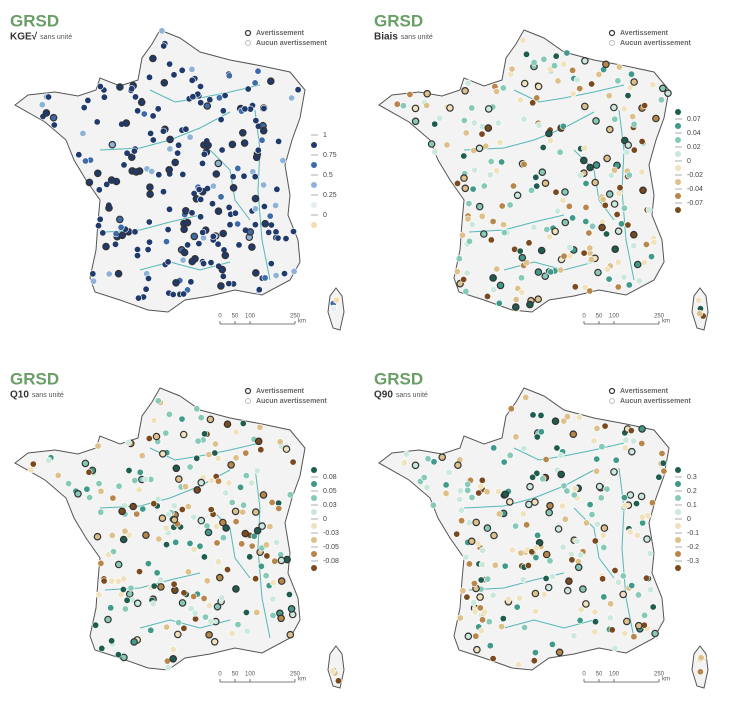  I want to click on colorbar-label: 0.3, so click(692, 477).